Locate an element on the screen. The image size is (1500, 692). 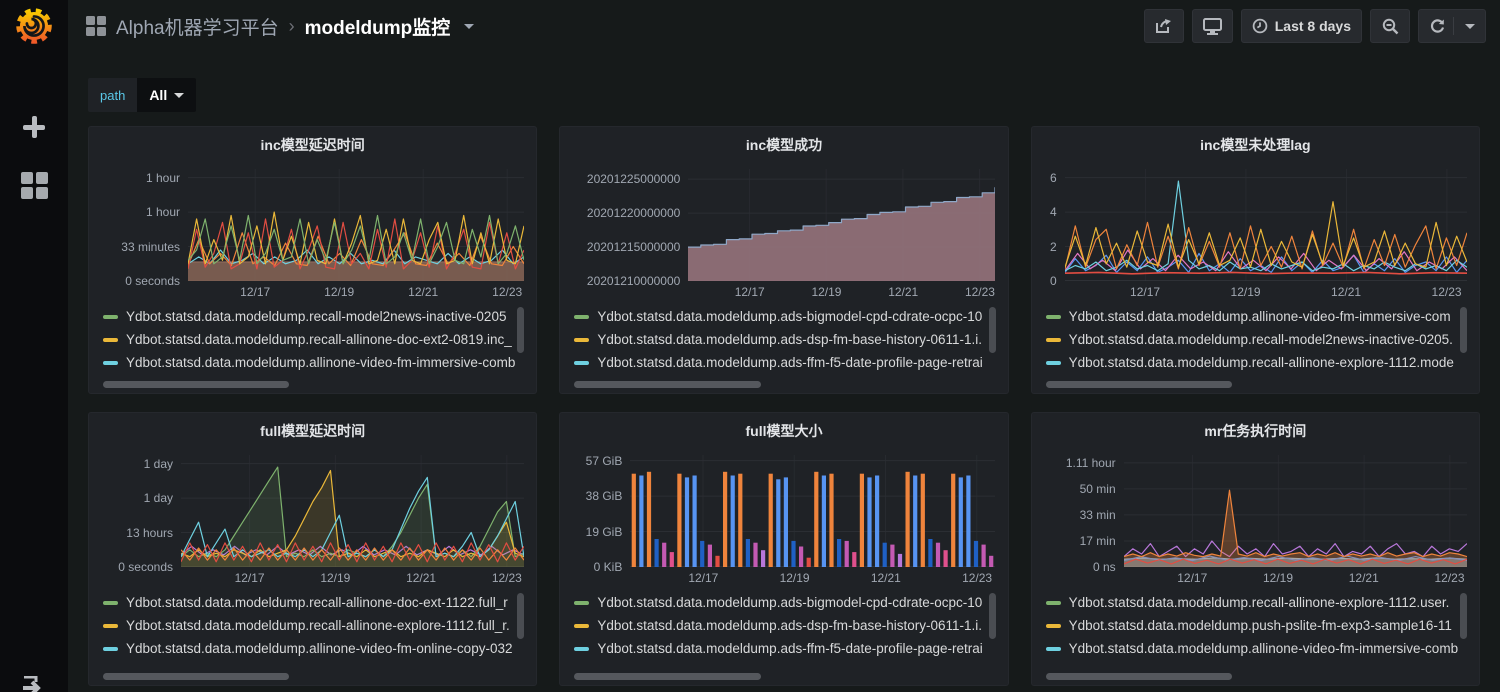
y-tick-label: 50 min is located at coordinates (1097, 488).